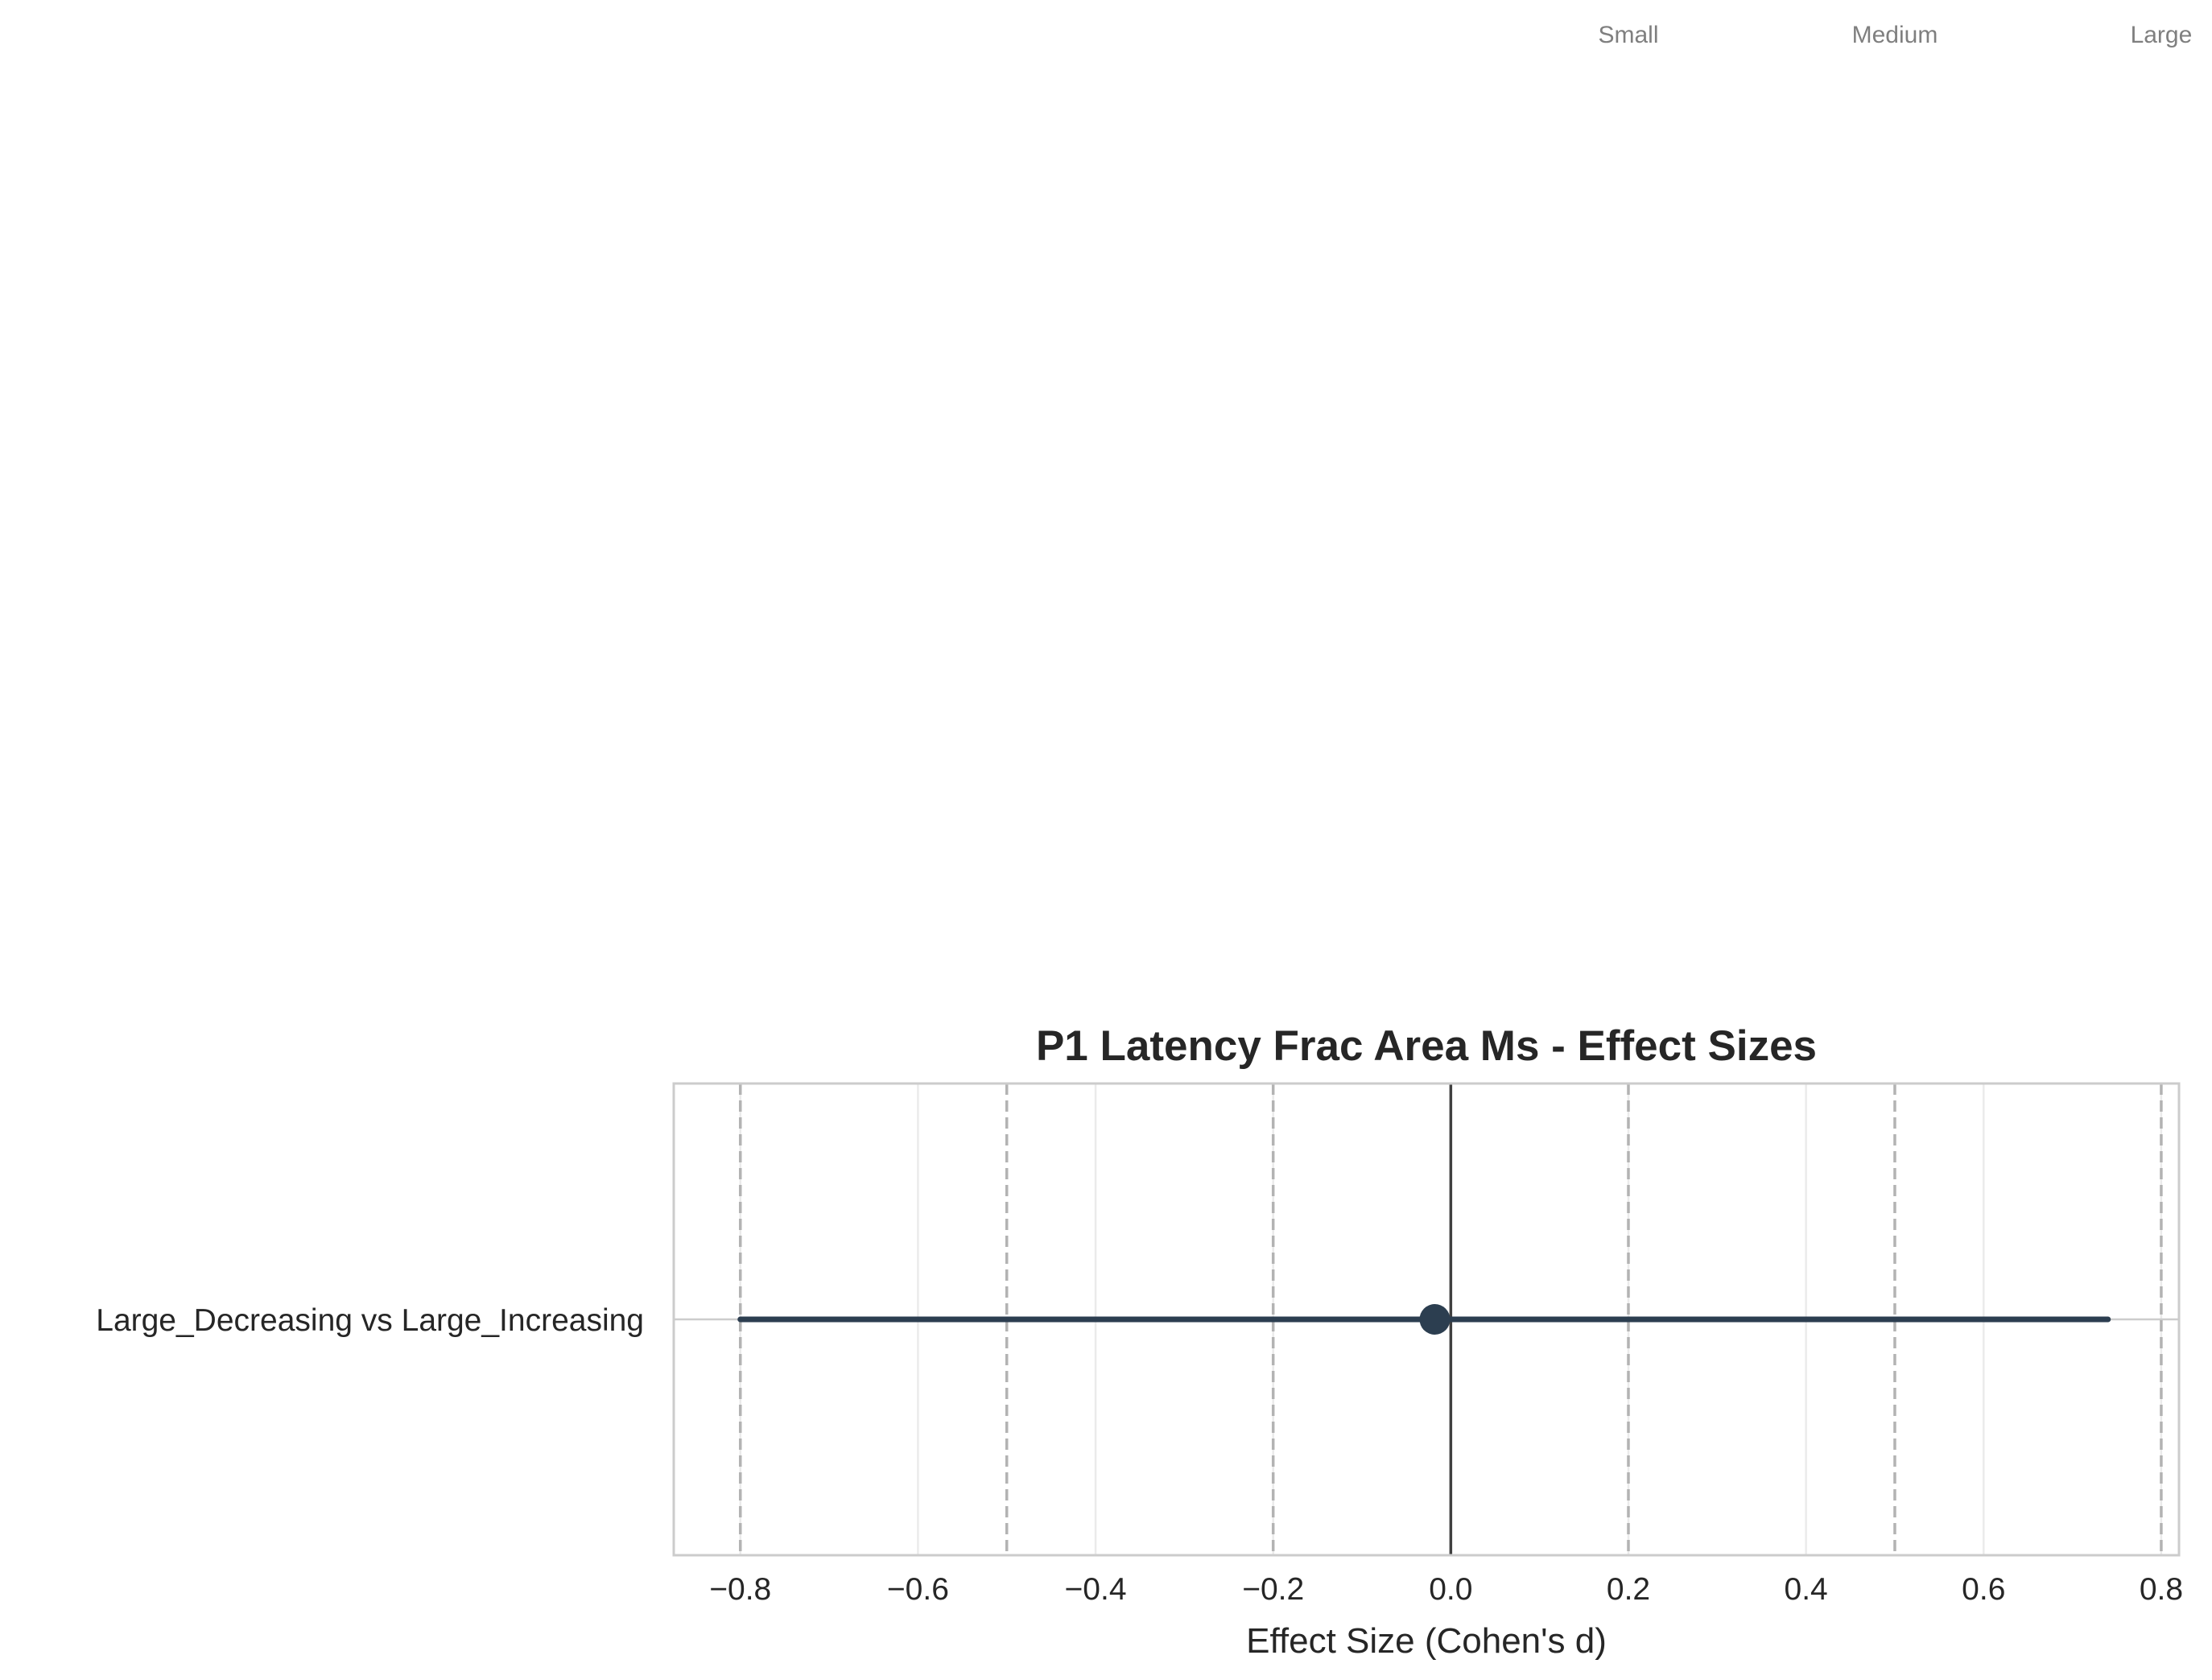  I want to click on y-category-labels: Large_Decreasing vs Large_Increasing, so click(370, 1320).